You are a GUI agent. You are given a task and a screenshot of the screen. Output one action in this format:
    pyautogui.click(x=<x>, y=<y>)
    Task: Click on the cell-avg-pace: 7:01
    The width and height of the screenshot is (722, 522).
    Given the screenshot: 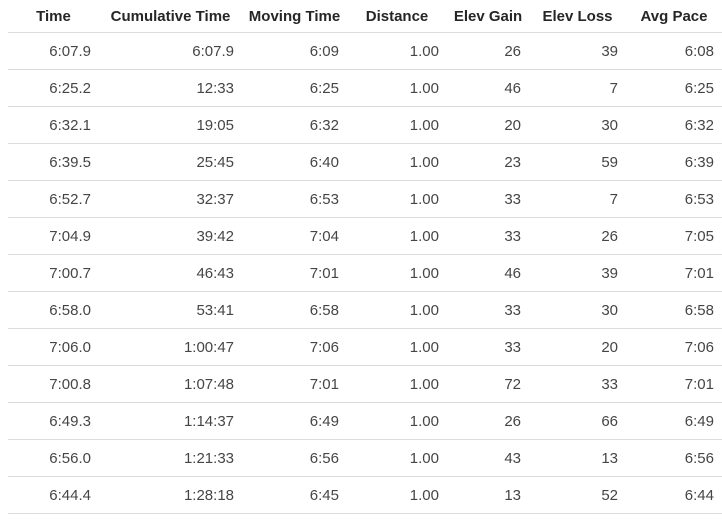 What is the action you would take?
    pyautogui.click(x=674, y=273)
    